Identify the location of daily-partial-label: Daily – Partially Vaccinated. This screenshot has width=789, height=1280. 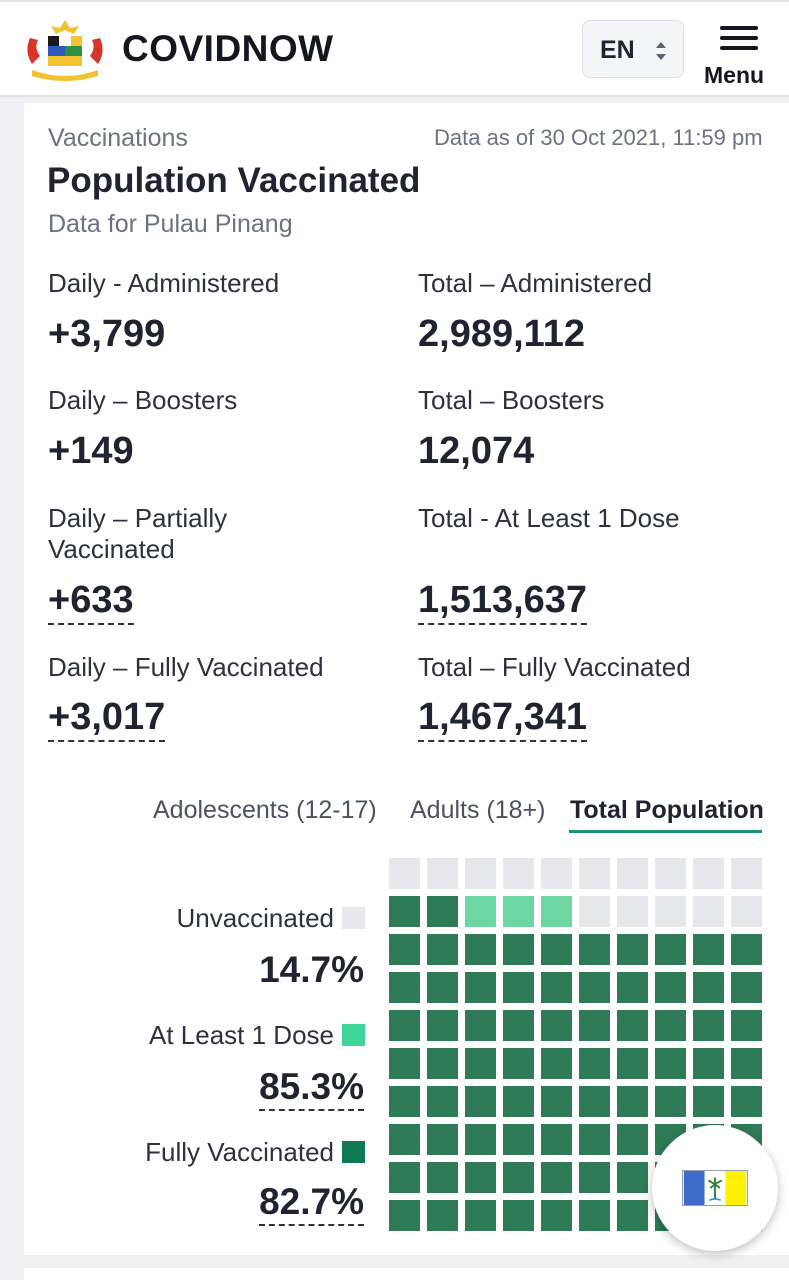
(138, 533).